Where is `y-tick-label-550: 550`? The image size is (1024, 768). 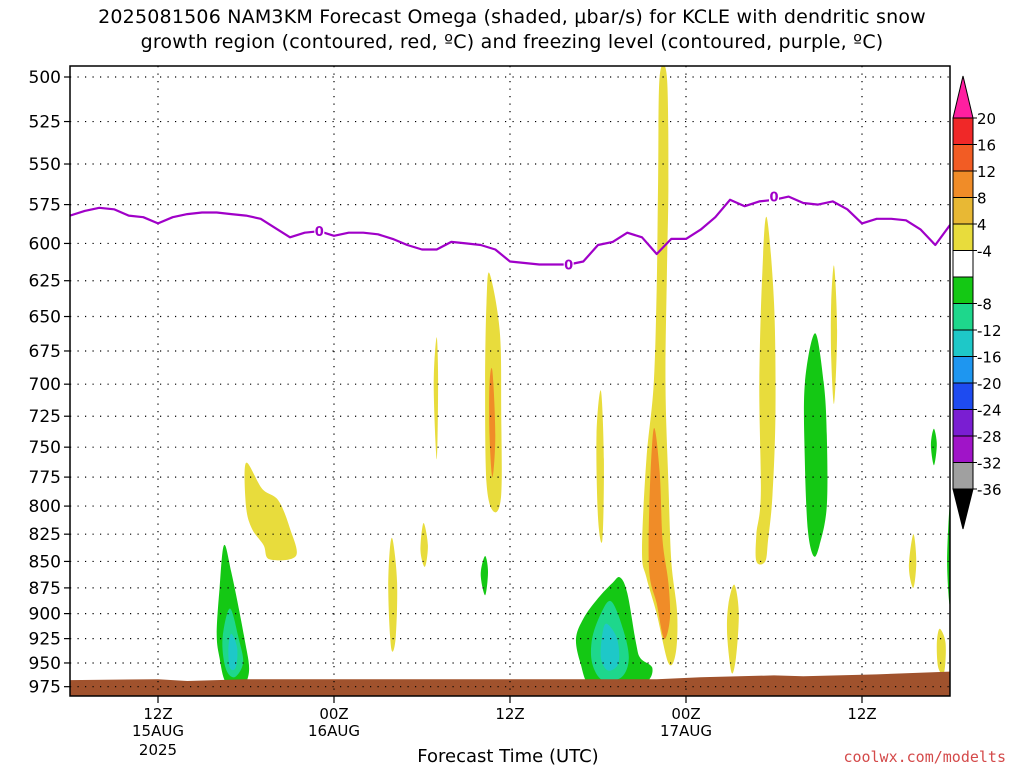 y-tick-label-550: 550 is located at coordinates (45, 165).